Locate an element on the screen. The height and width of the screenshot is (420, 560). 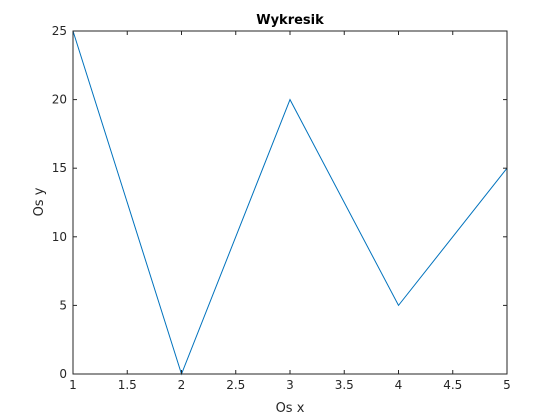
x-tick-label: 4.5 is located at coordinates (452, 385).